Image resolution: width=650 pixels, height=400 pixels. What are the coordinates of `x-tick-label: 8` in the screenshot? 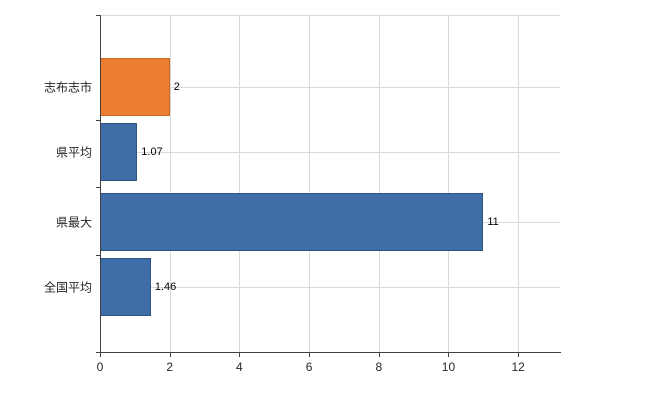 It's located at (379, 367).